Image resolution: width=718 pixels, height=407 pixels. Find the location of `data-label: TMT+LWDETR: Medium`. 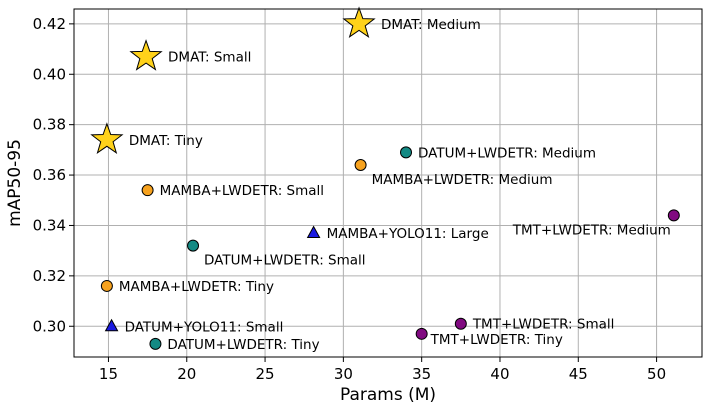

data-label: TMT+LWDETR: Medium is located at coordinates (591, 230).